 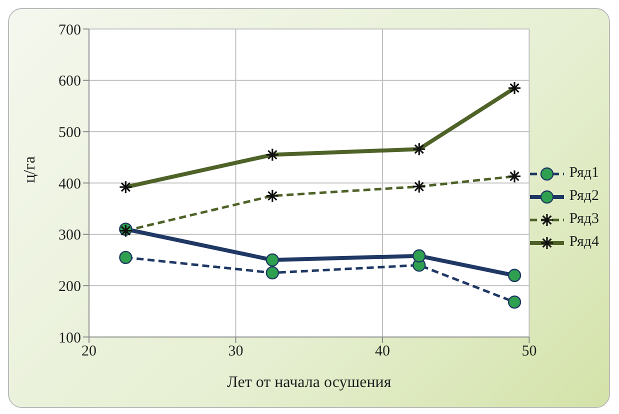 I want to click on legend-label: Ряд4, so click(x=584, y=242).